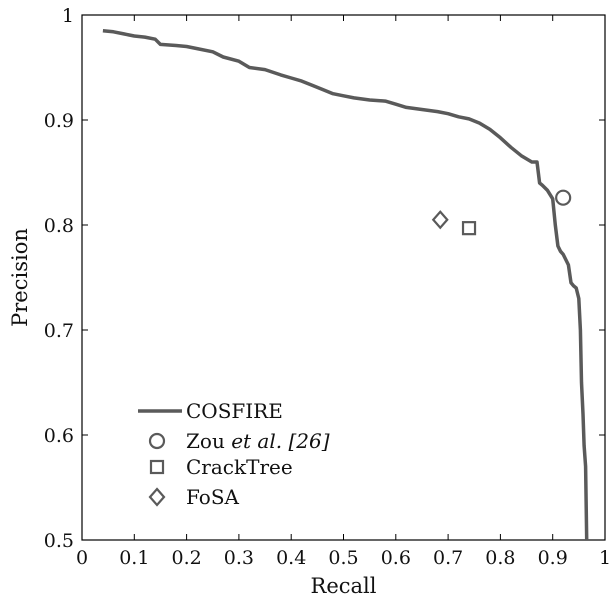 The height and width of the screenshot is (599, 612). Describe the element at coordinates (68, 16) in the screenshot. I see `y-tick-label: 1` at that location.